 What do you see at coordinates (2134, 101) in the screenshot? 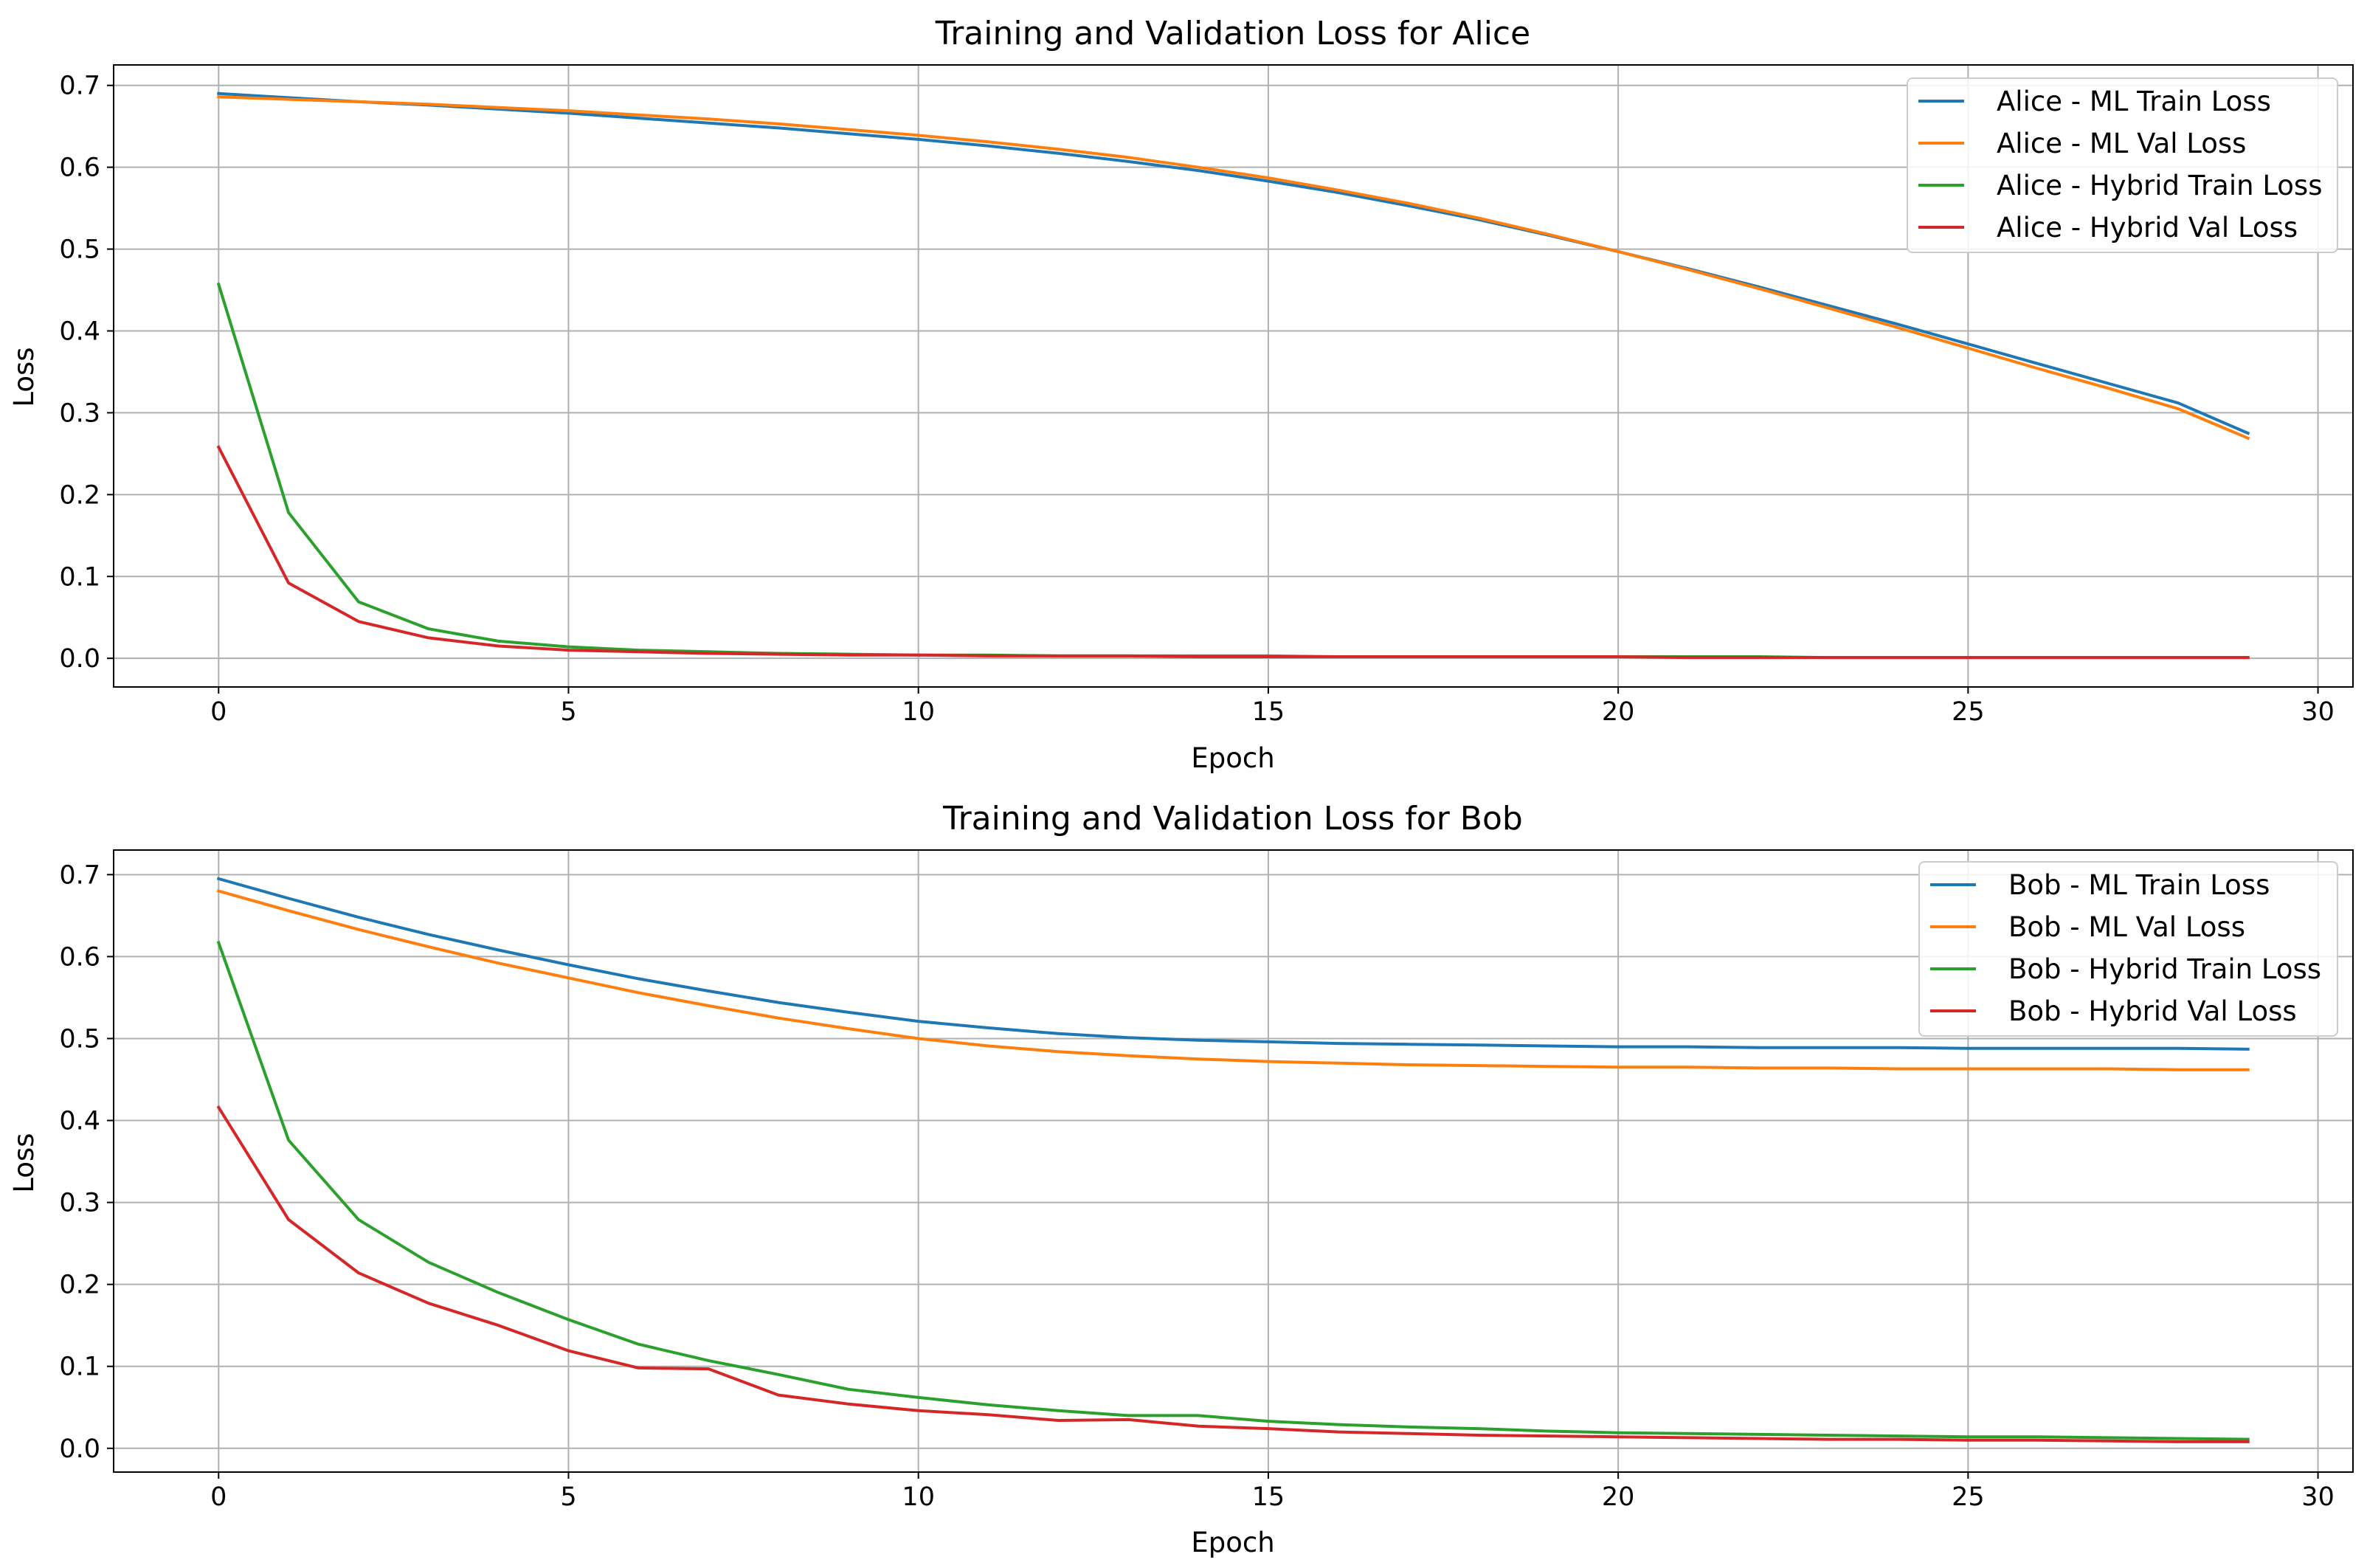
I see `alice-legend-ml-train: Alice - ML Train Loss` at bounding box center [2134, 101].